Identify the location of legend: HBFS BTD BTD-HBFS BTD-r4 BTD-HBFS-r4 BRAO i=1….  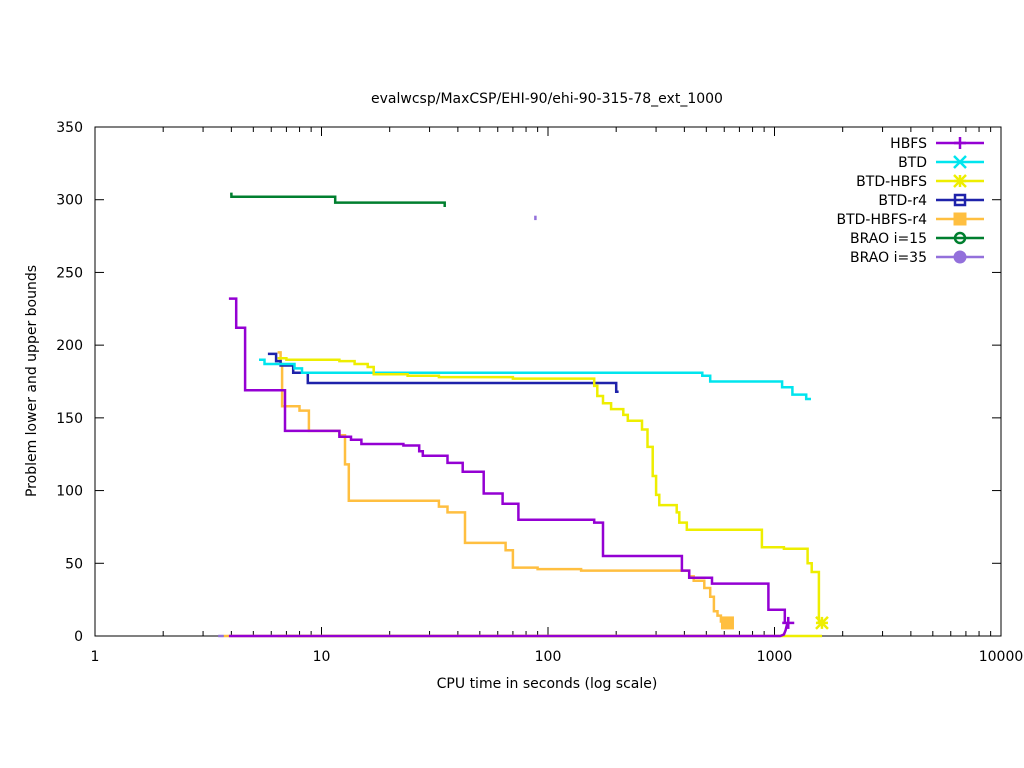
(910, 201).